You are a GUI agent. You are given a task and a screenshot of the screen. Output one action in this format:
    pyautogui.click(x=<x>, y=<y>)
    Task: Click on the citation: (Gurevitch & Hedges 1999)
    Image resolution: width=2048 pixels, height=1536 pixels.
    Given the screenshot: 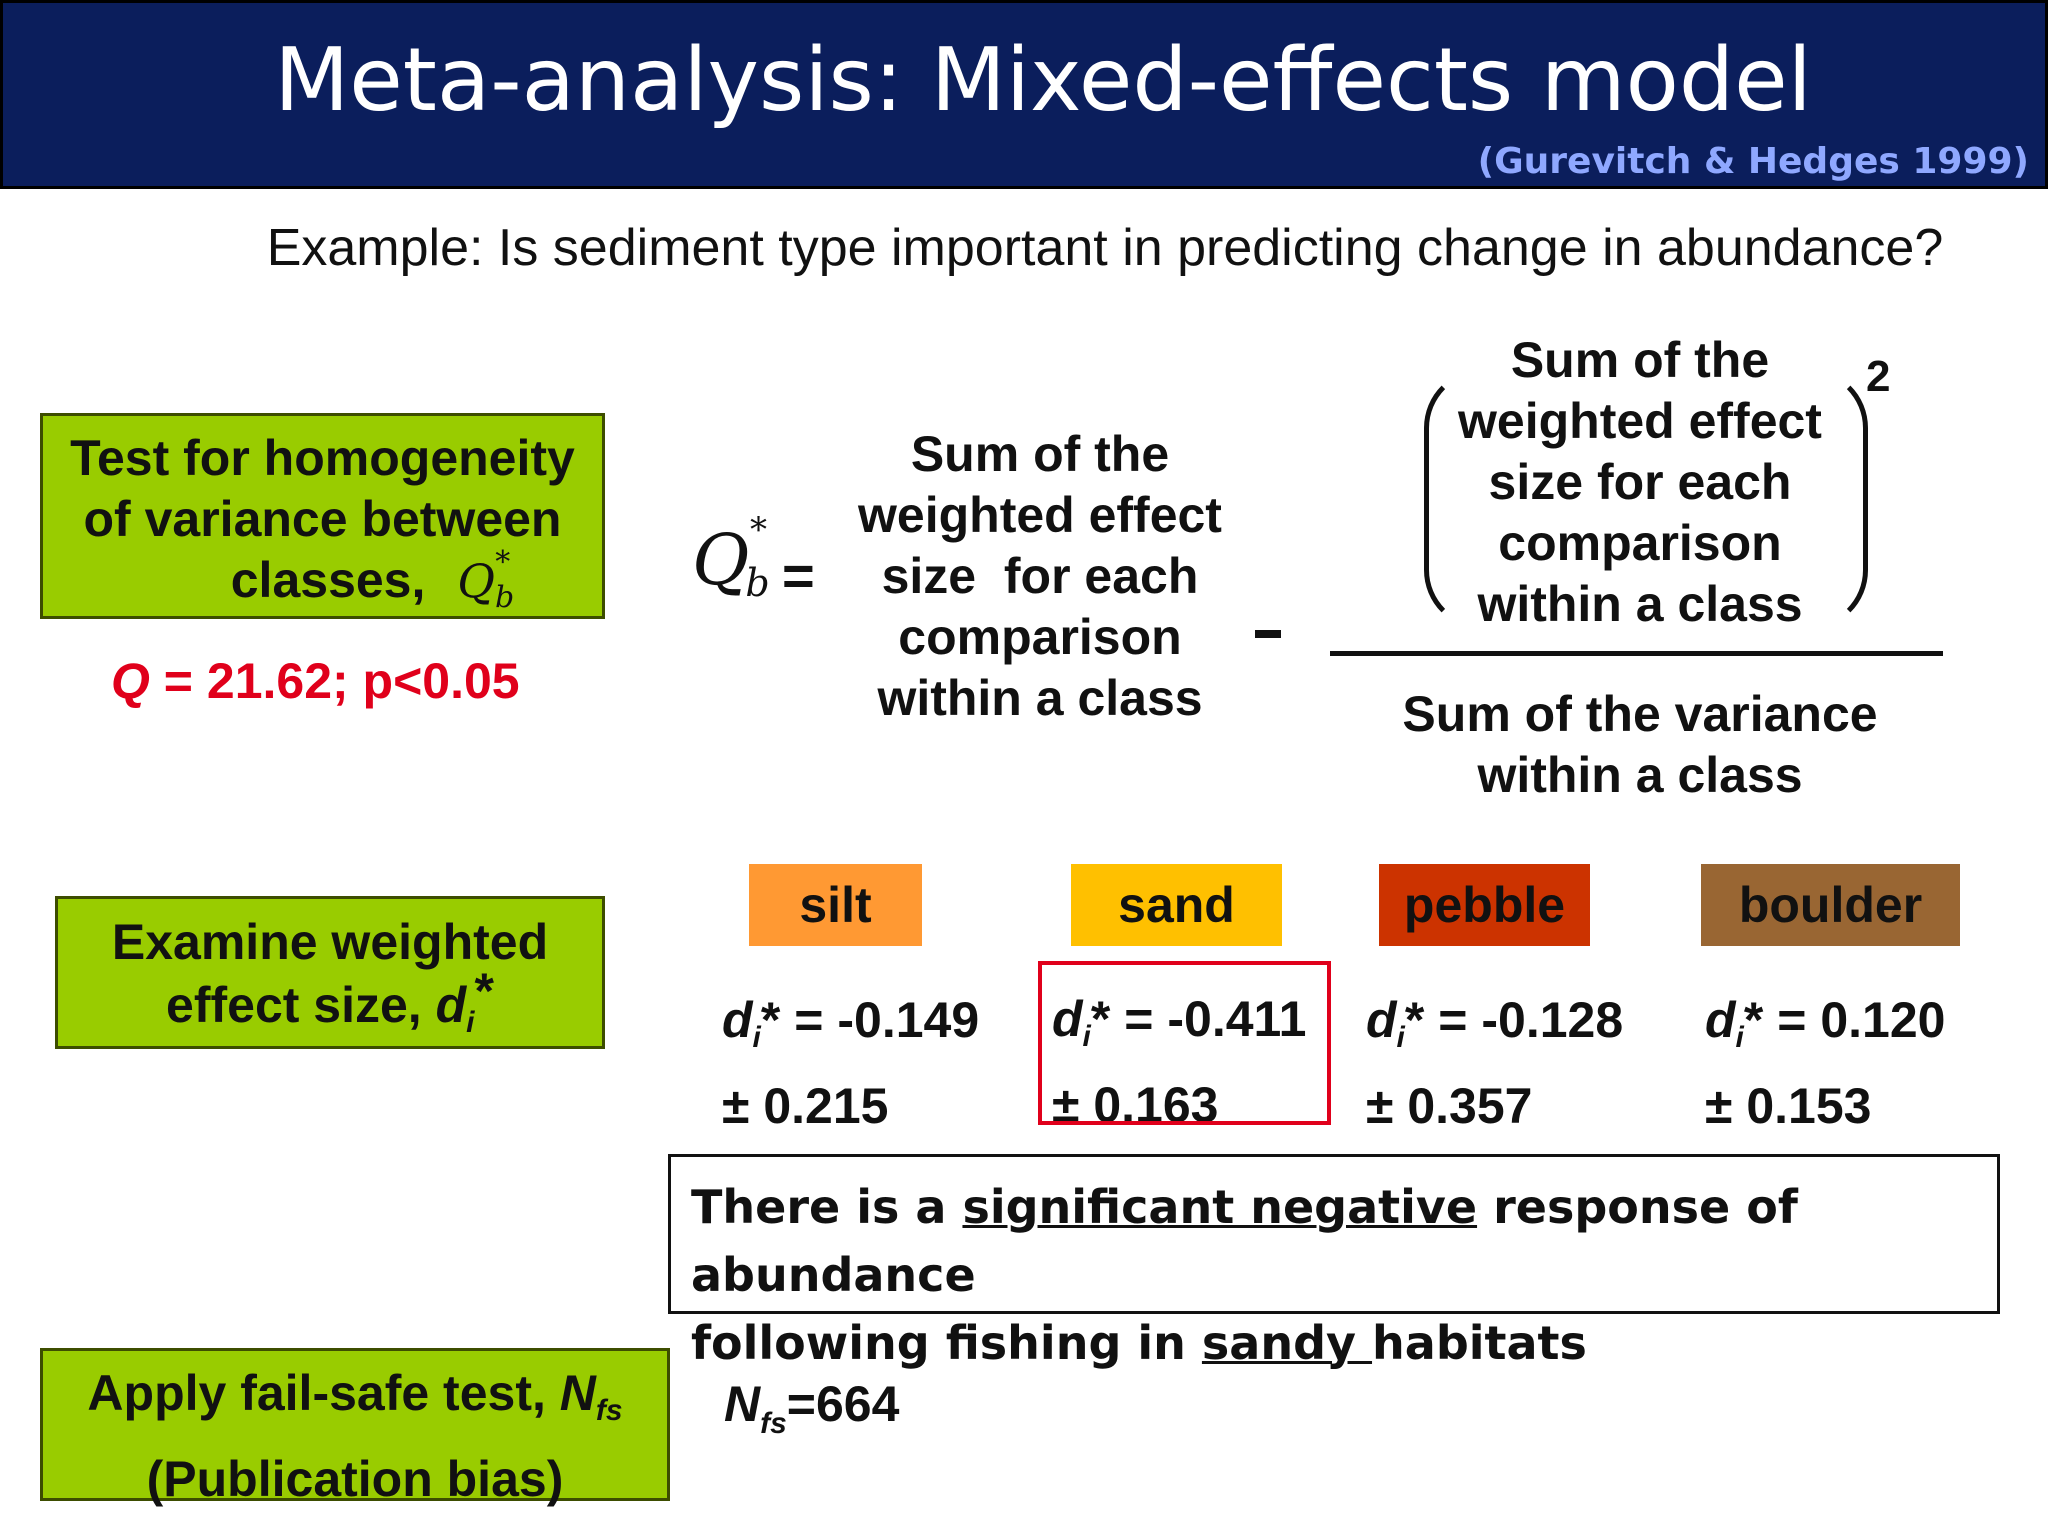 What is the action you would take?
    pyautogui.click(x=1753, y=161)
    